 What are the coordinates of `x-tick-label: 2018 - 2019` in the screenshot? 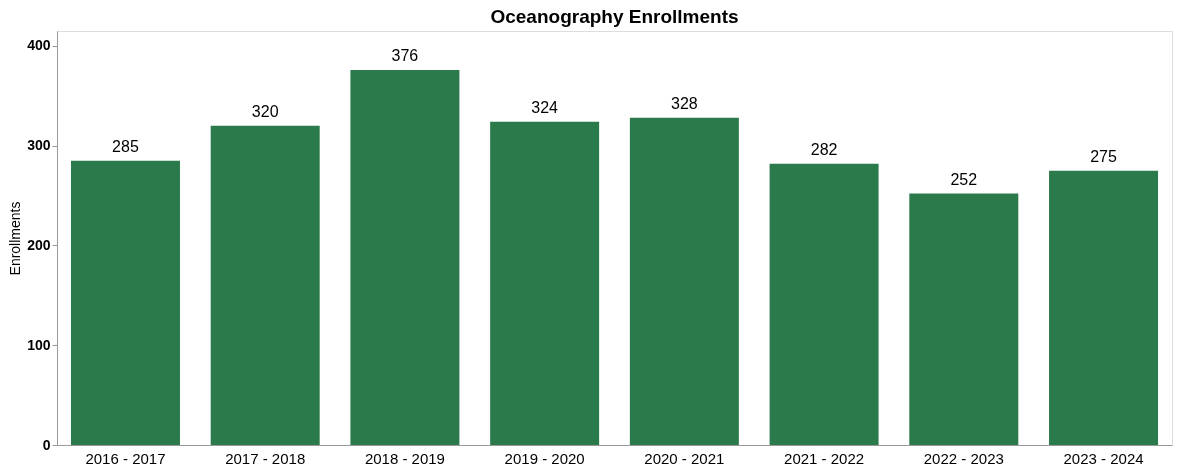 It's located at (404, 458).